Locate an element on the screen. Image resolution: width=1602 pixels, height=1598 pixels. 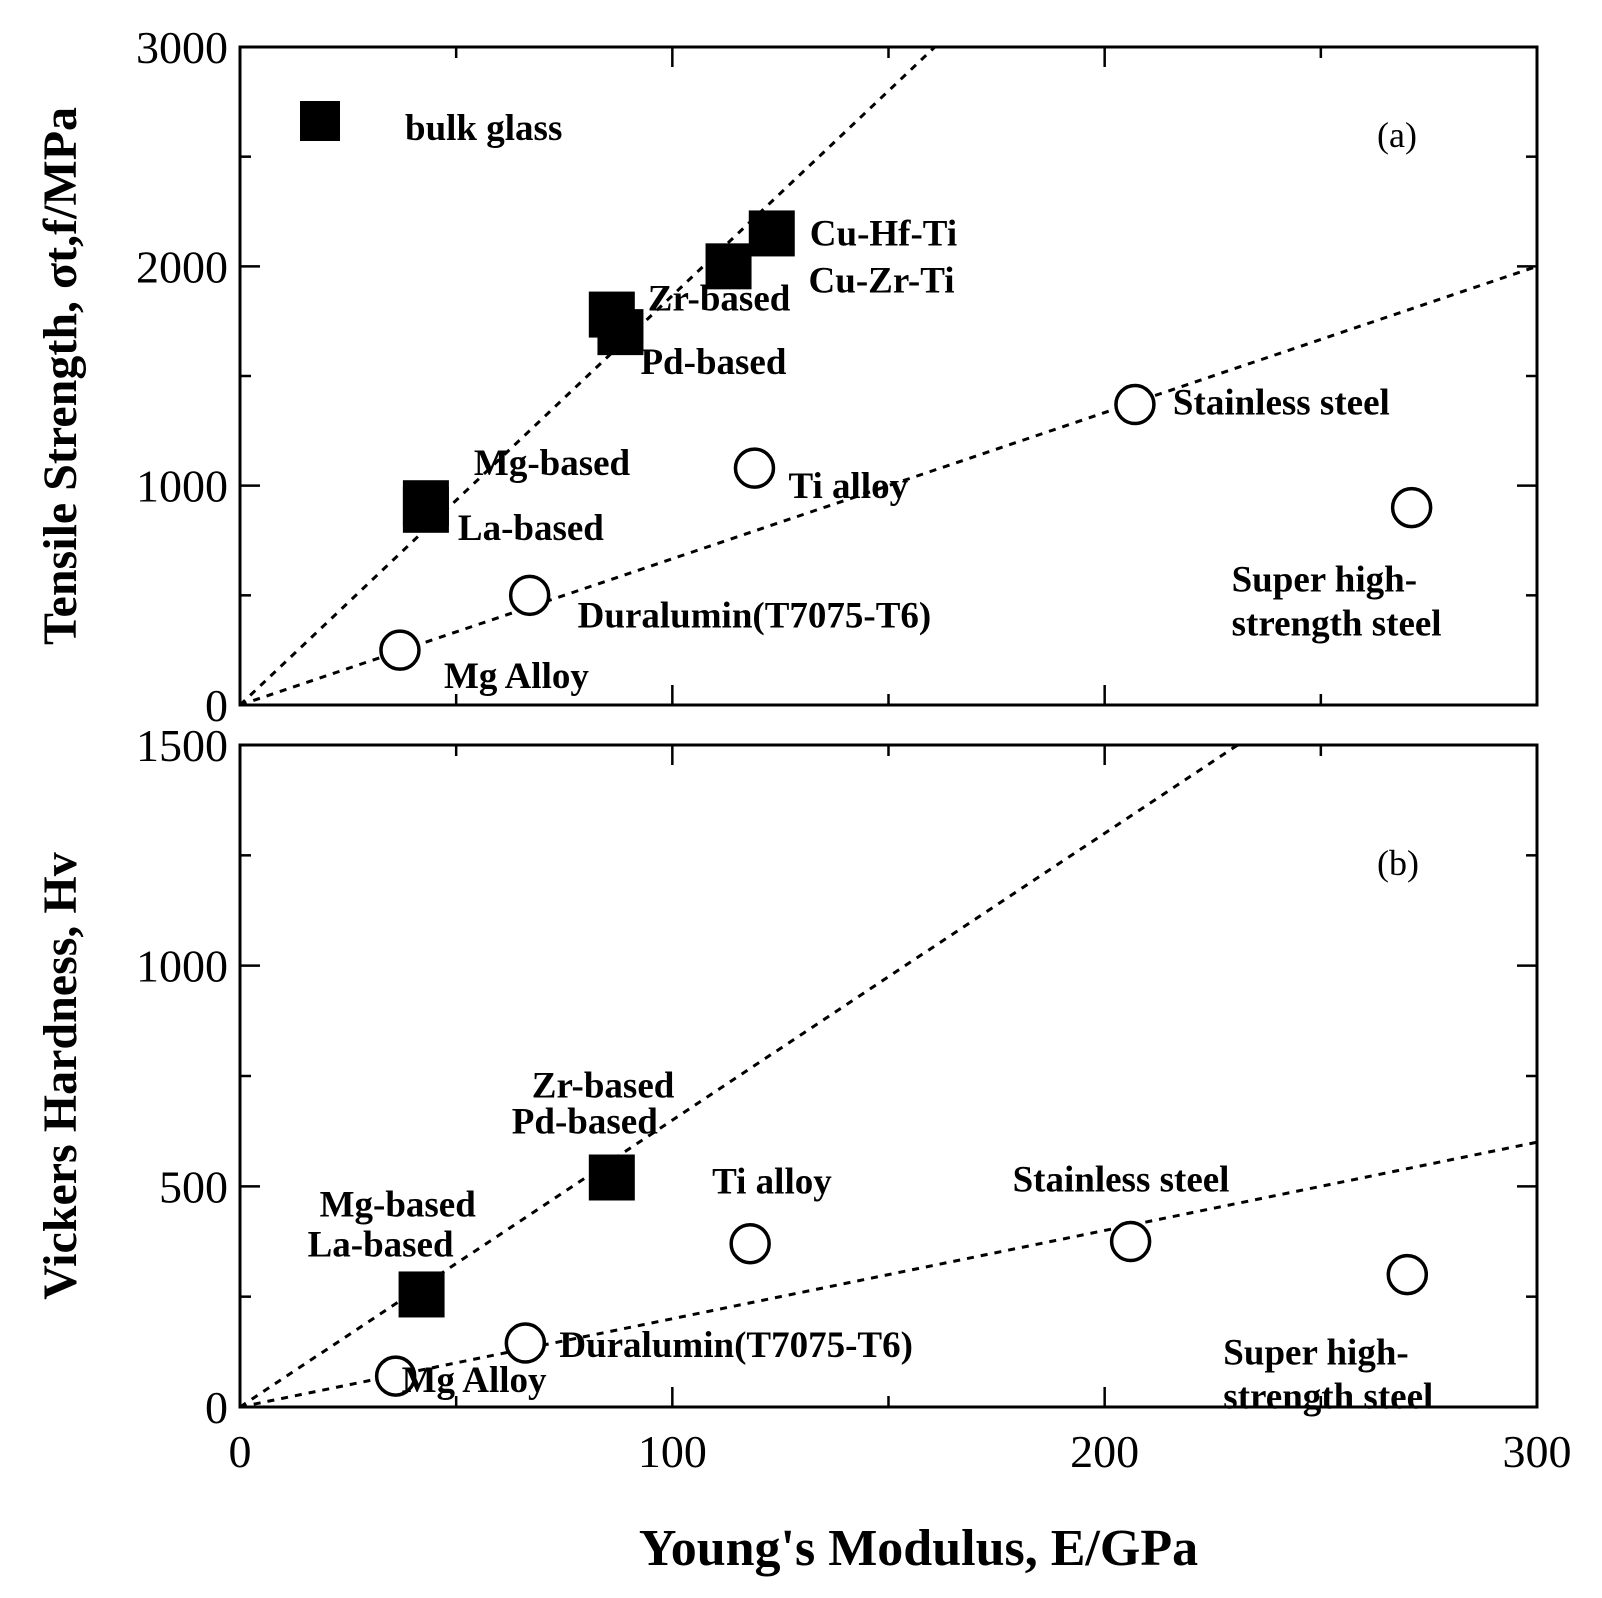
y-tick-label: 500 is located at coordinates (193, 1186).